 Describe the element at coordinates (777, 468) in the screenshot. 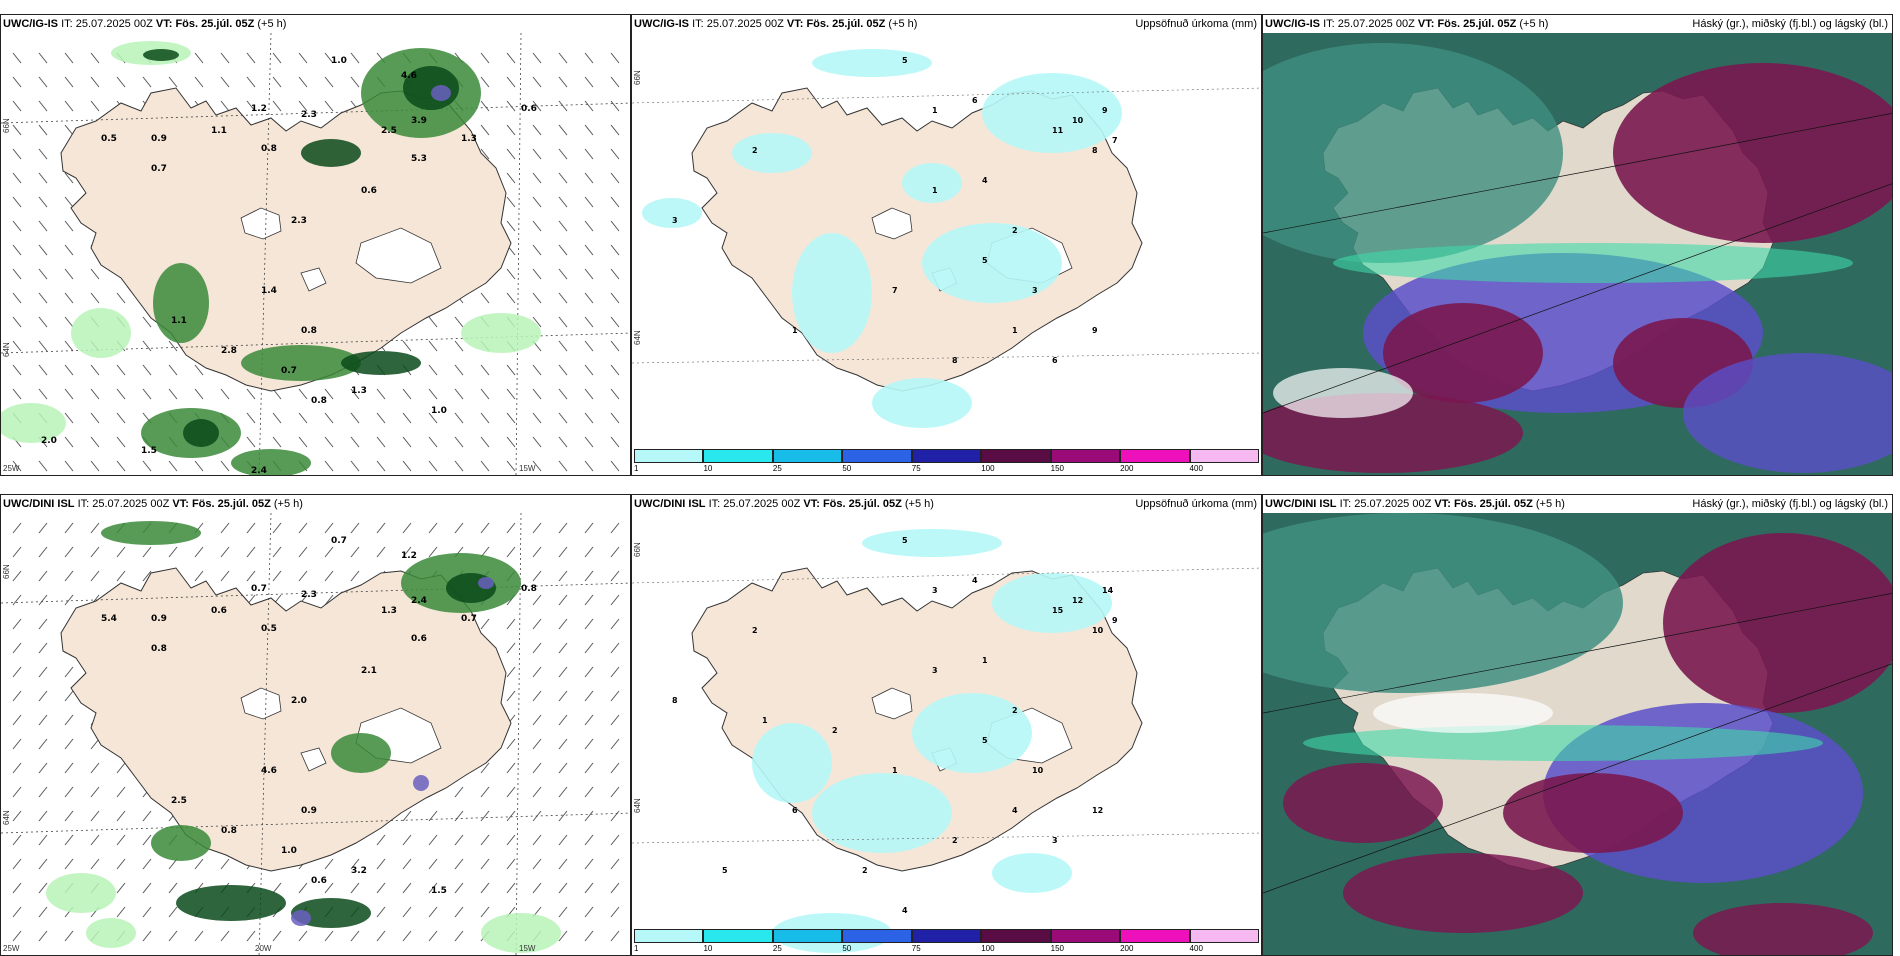

I see `colorbar-tick: 25` at that location.